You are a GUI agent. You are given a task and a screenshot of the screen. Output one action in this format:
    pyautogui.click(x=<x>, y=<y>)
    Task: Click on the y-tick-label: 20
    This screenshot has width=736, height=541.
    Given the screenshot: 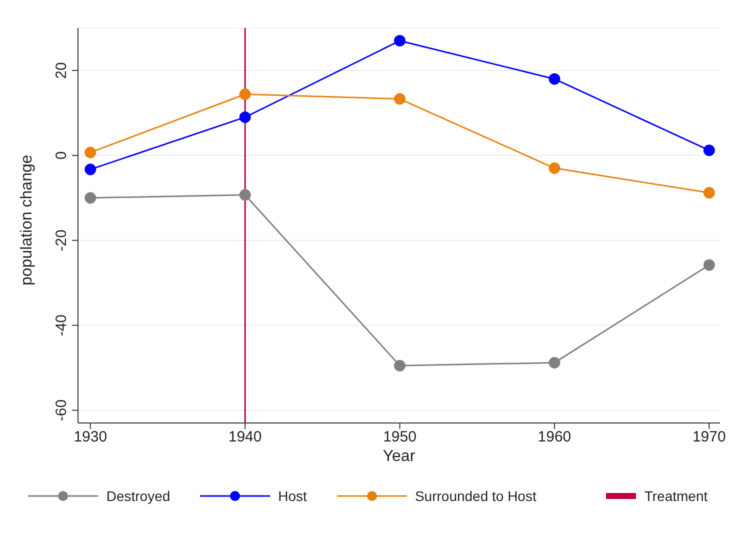 What is the action you would take?
    pyautogui.click(x=61, y=70)
    